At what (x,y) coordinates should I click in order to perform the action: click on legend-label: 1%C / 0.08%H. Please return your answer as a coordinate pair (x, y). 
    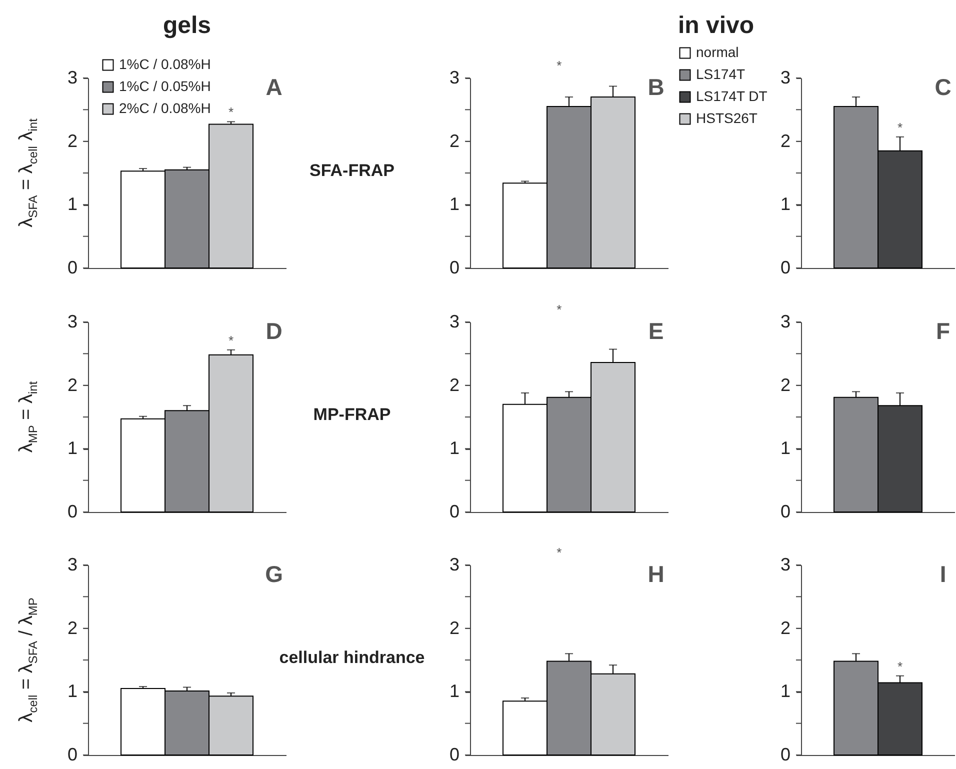
    Looking at the image, I should click on (165, 64).